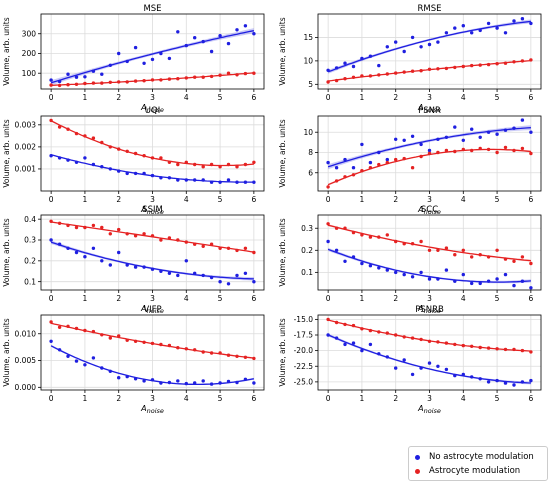 Image resolution: width=550 pixels, height=481 pixels. I want to click on y-tick-label: 0.3, so click(307, 228).